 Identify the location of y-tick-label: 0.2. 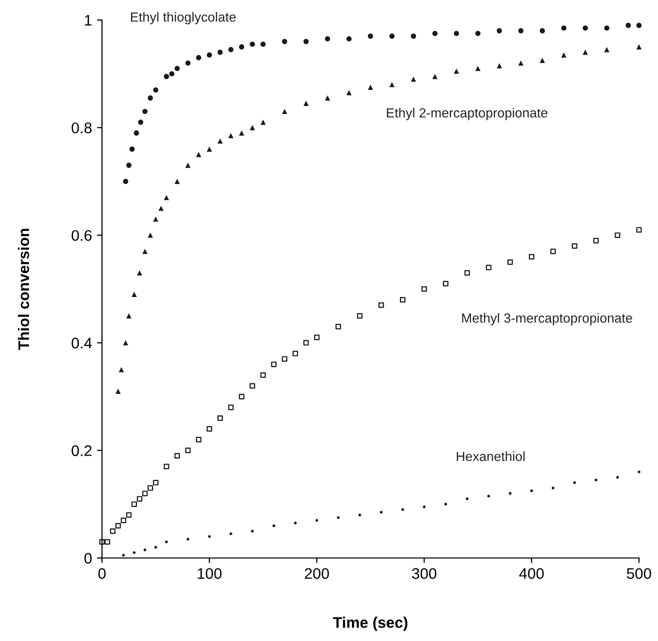
(82, 450).